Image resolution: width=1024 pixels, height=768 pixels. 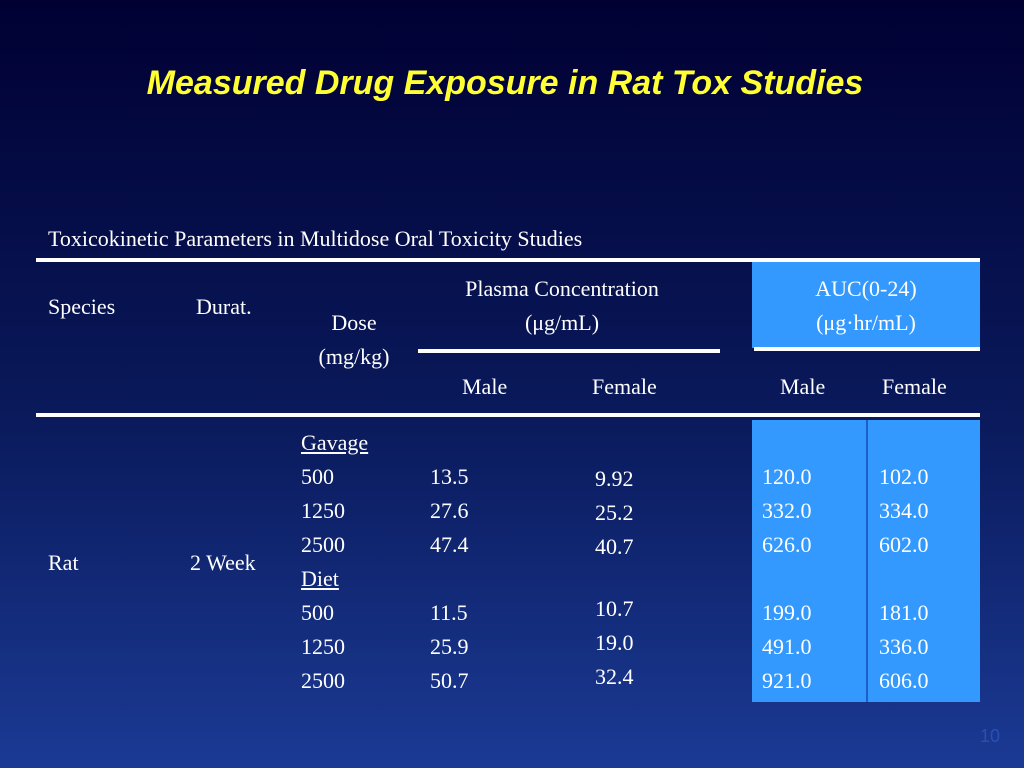 What do you see at coordinates (904, 544) in the screenshot?
I see `auc-female-value: 602.0` at bounding box center [904, 544].